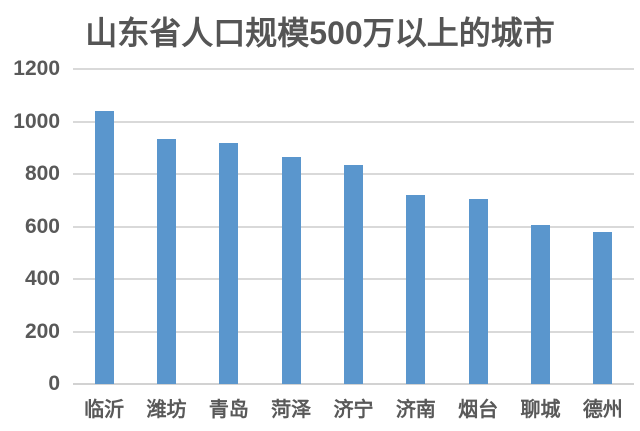 The image size is (640, 431). I want to click on bar-潍坊, so click(166, 261).